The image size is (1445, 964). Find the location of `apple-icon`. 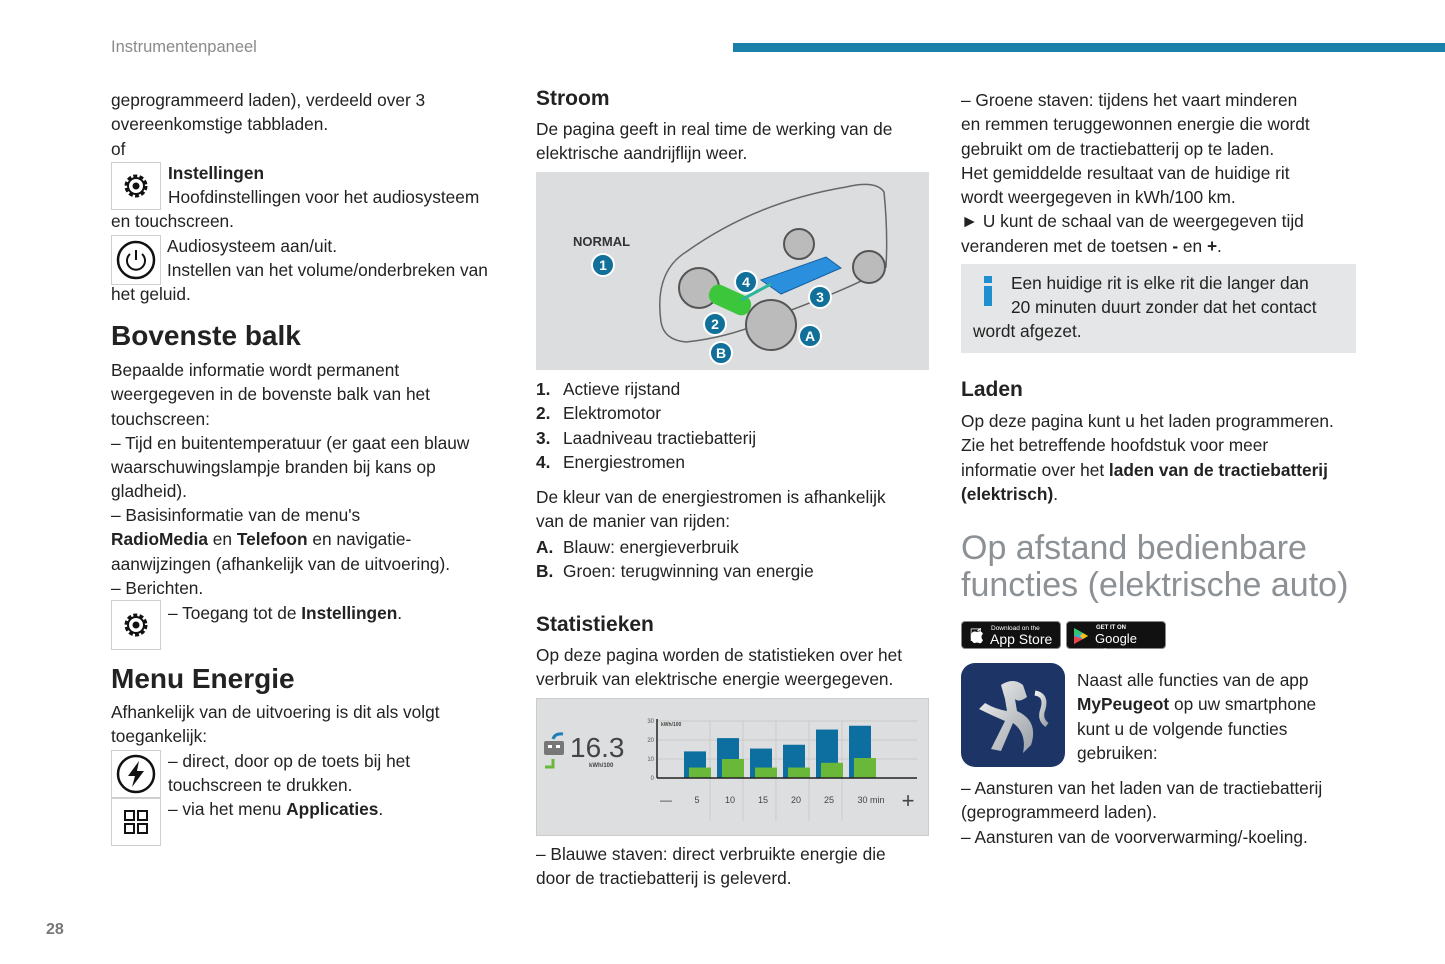

apple-icon is located at coordinates (976, 636).